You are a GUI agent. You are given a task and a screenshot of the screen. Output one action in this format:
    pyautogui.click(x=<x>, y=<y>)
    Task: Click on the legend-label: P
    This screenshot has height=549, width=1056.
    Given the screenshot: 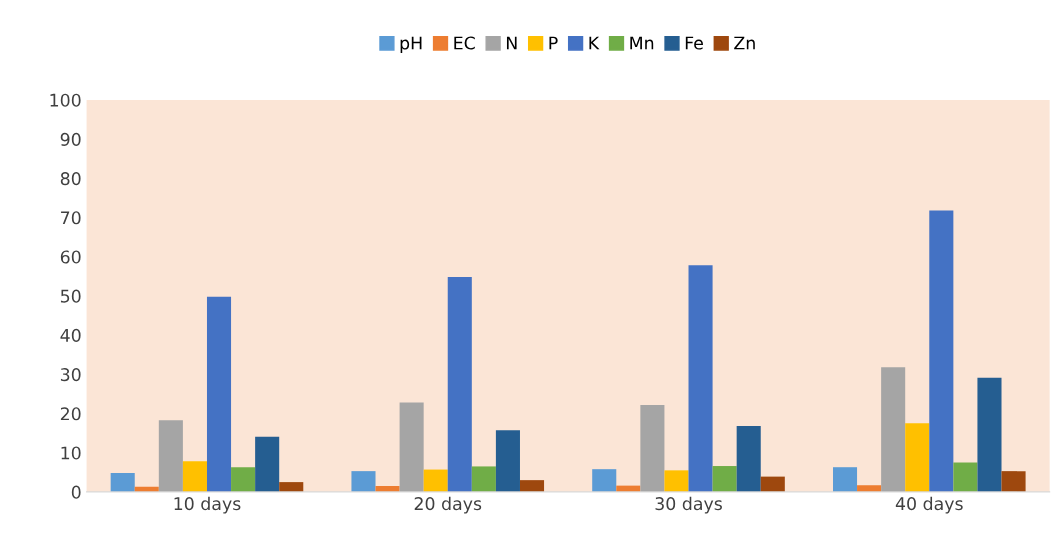 What is the action you would take?
    pyautogui.click(x=553, y=43)
    